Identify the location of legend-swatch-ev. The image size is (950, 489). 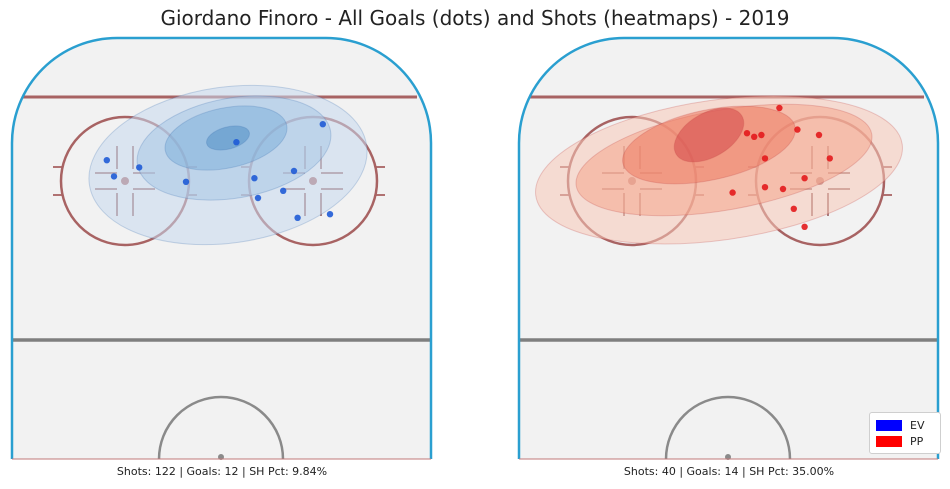
(889, 425).